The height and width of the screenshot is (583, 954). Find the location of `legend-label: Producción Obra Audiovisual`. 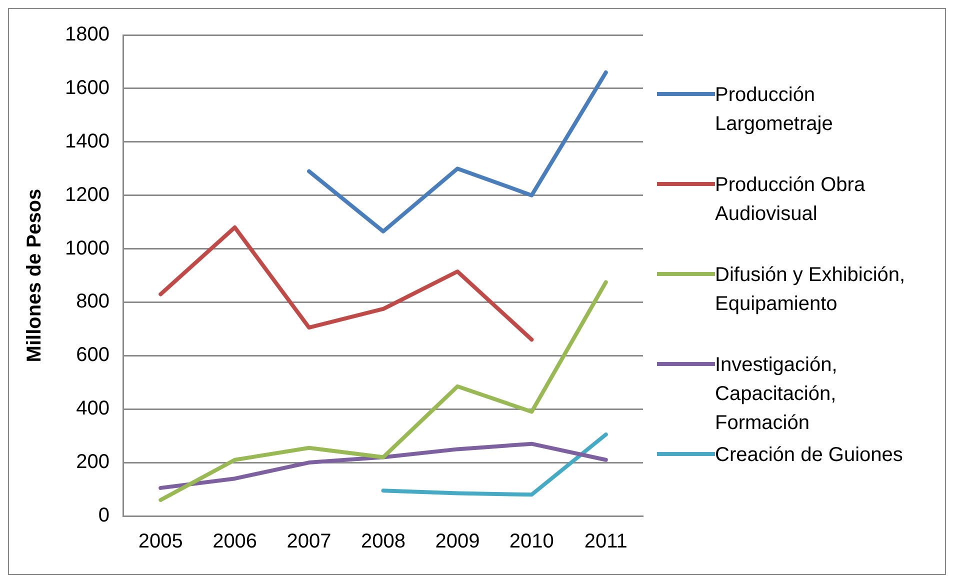

legend-label: Producción Obra Audiovisual is located at coordinates (790, 200).